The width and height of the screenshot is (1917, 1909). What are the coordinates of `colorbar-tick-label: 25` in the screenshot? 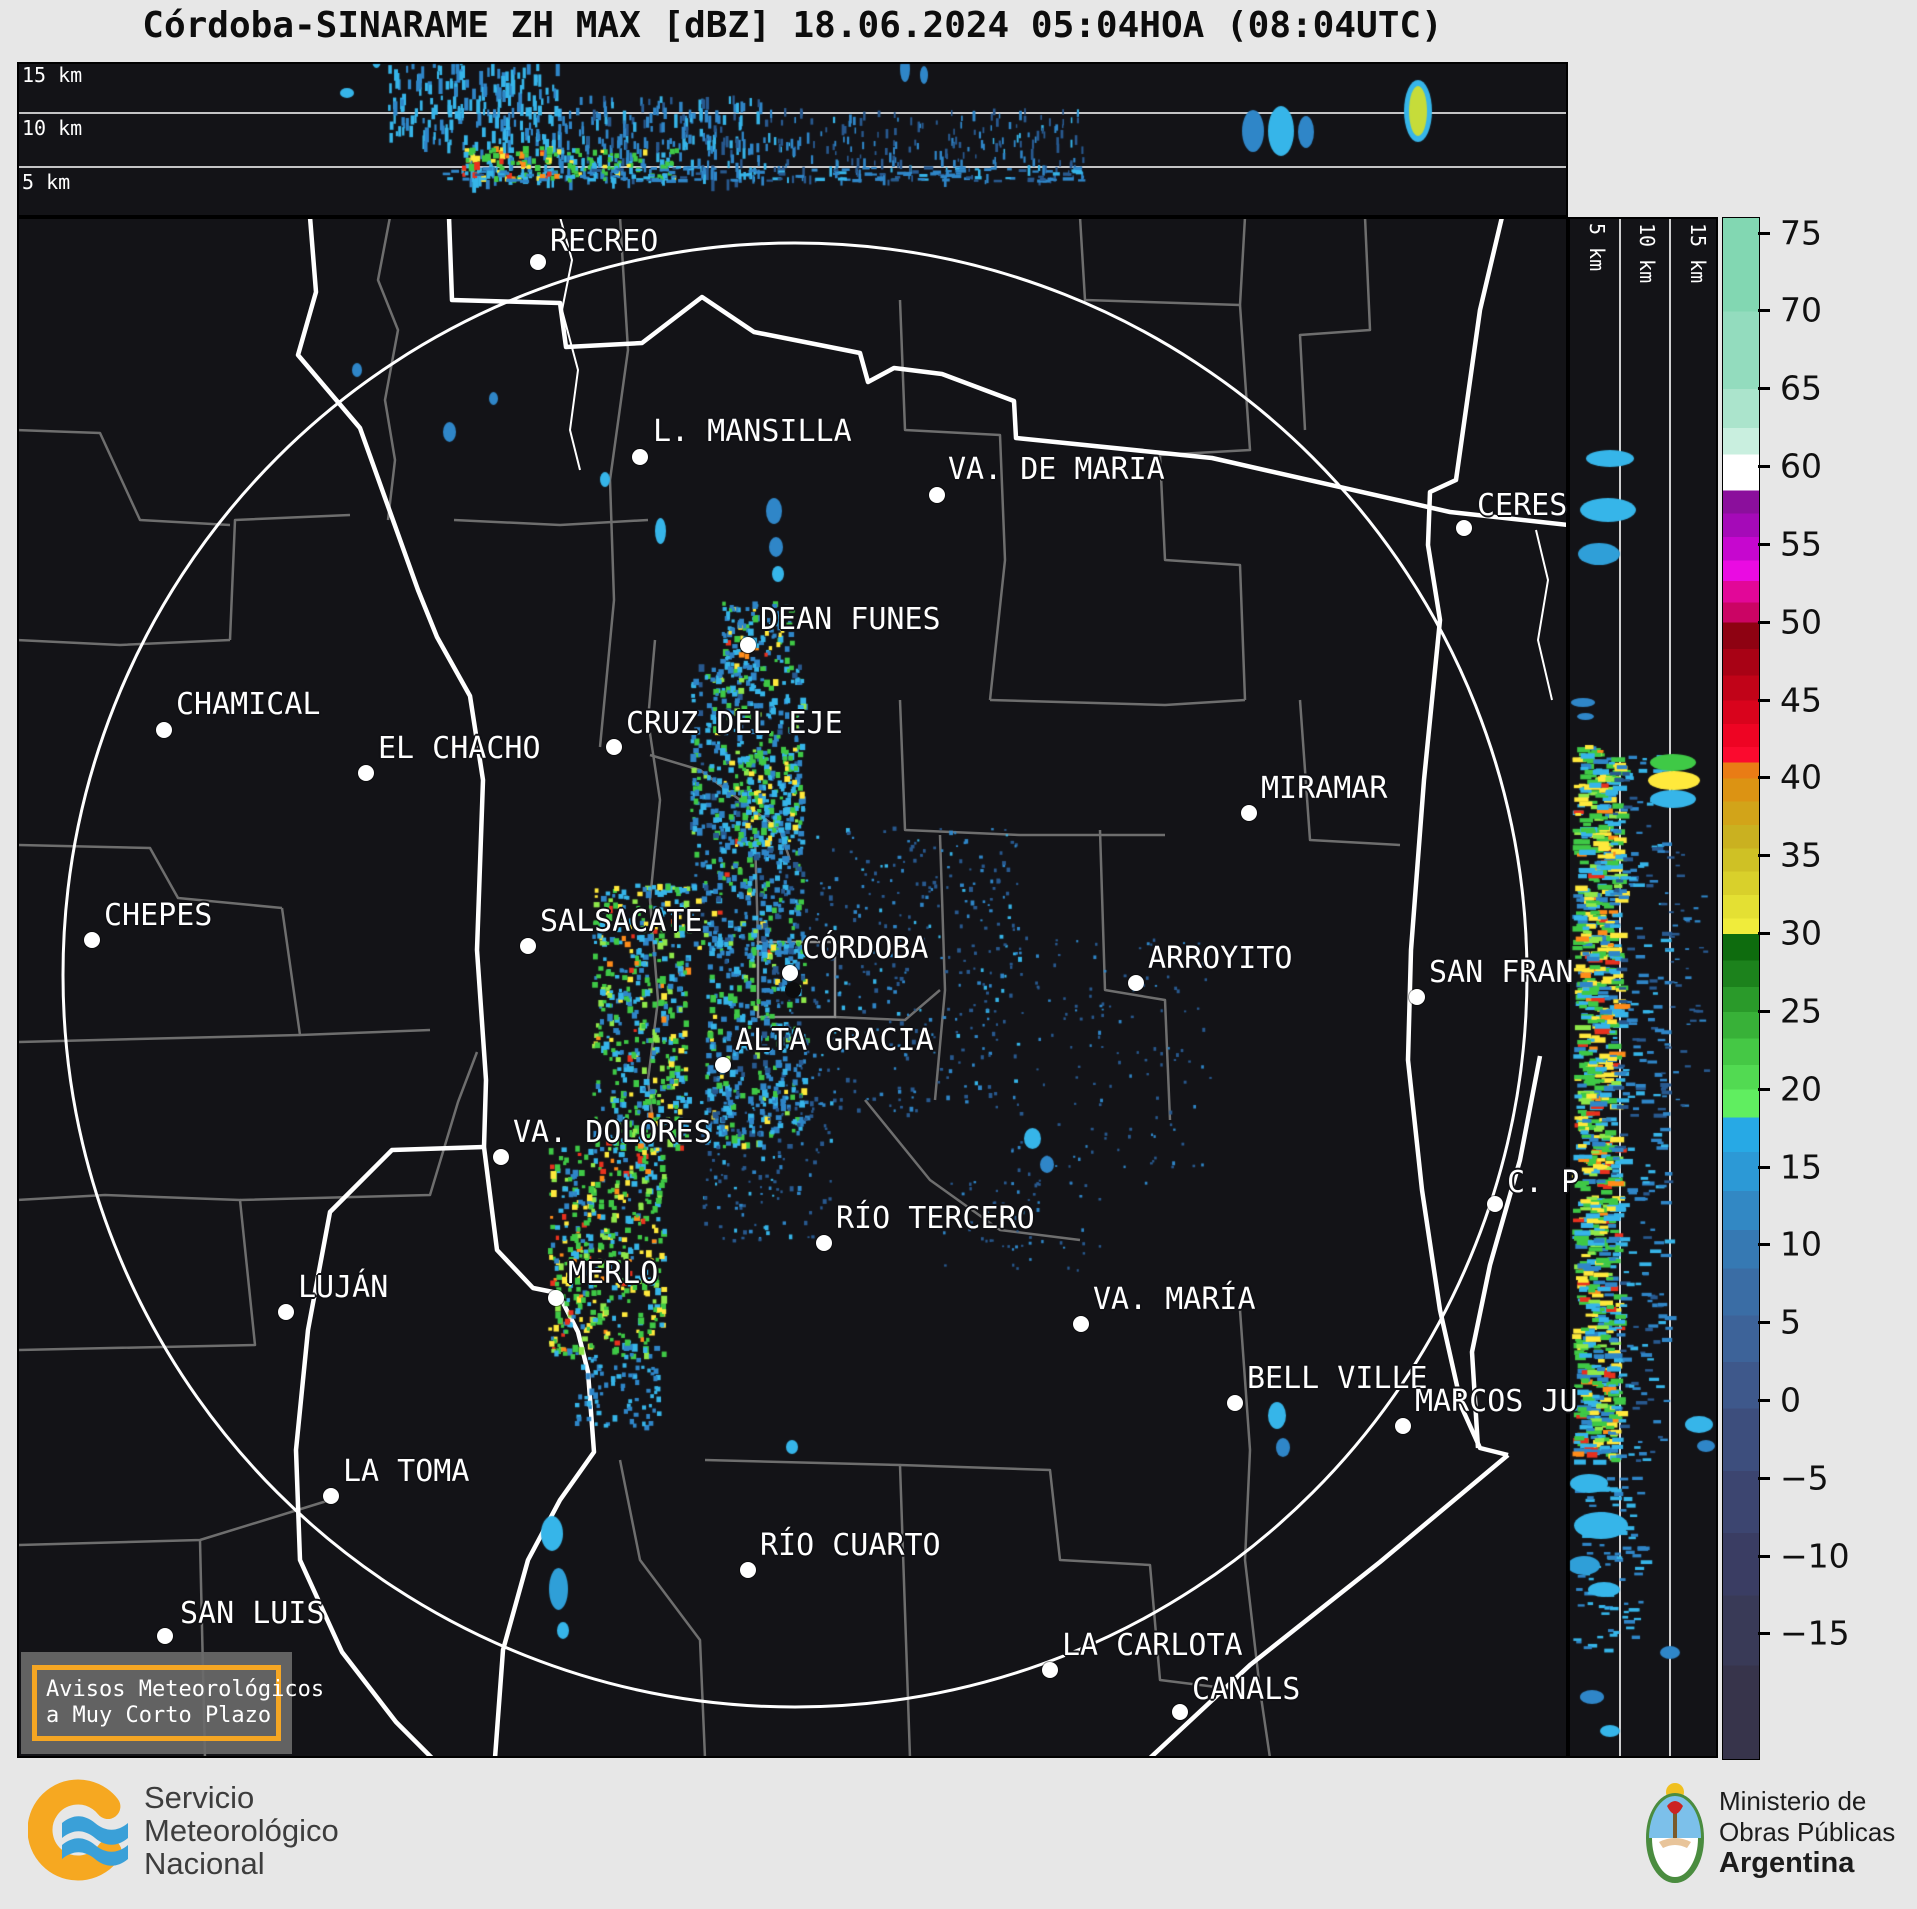 It's located at (1801, 1011).